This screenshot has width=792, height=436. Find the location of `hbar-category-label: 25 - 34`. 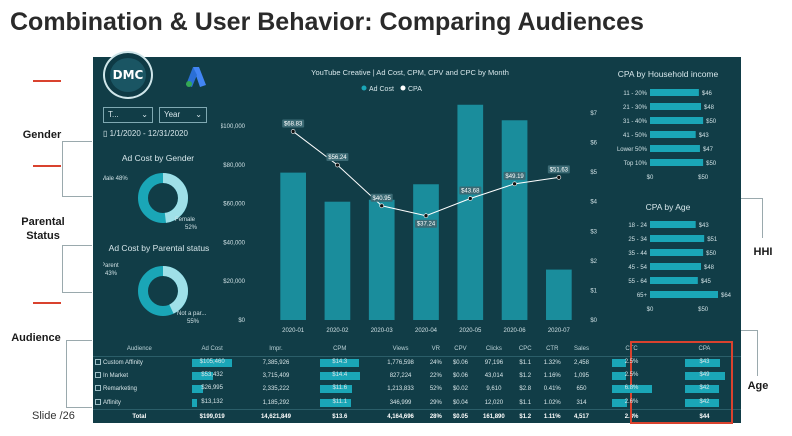

hbar-category-label: 25 - 34 is located at coordinates (637, 240).